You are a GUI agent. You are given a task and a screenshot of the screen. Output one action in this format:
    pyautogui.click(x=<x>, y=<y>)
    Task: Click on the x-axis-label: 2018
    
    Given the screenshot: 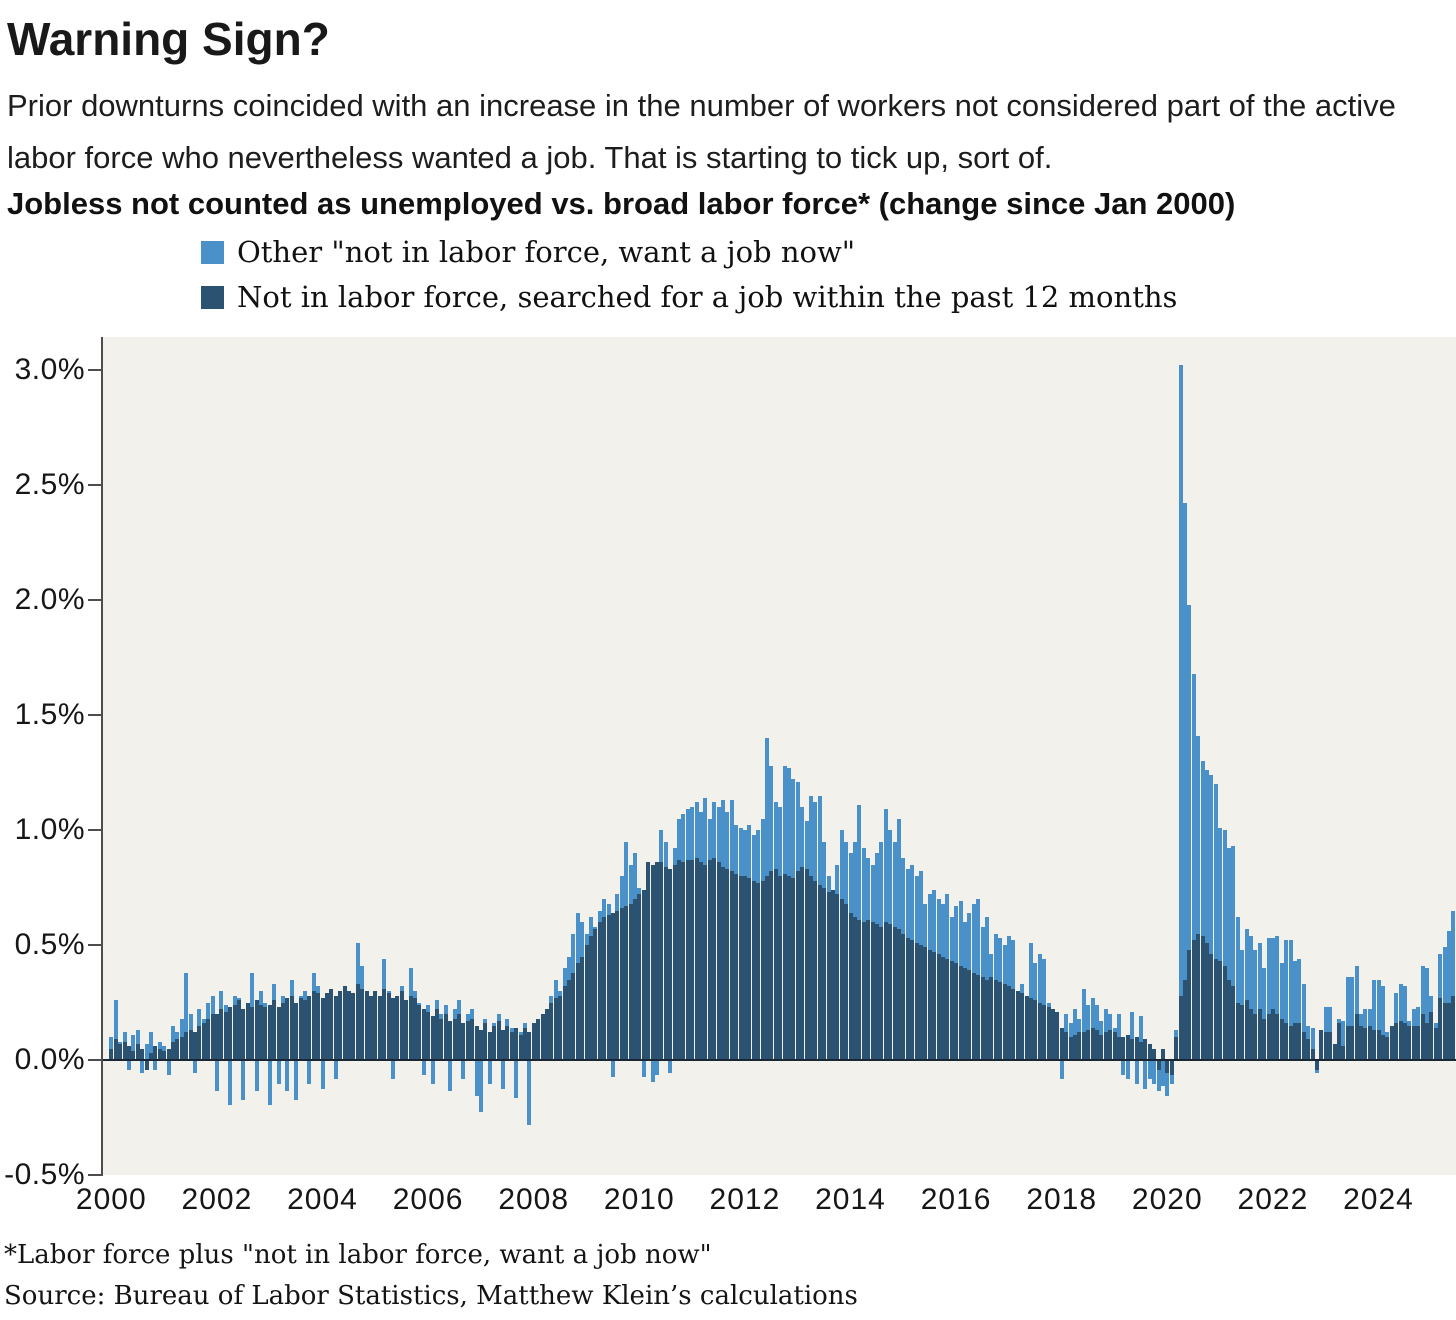 What is the action you would take?
    pyautogui.click(x=1062, y=1199)
    